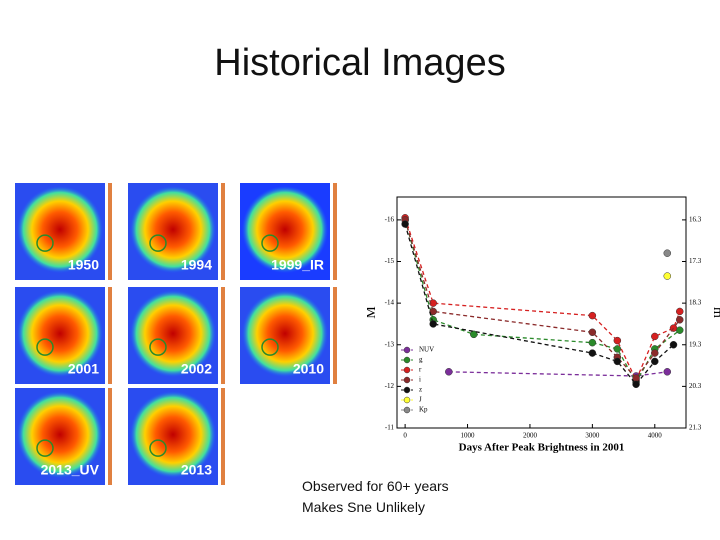  Describe the element at coordinates (468, 436) in the screenshot. I see `x-tick-label: 1000` at that location.